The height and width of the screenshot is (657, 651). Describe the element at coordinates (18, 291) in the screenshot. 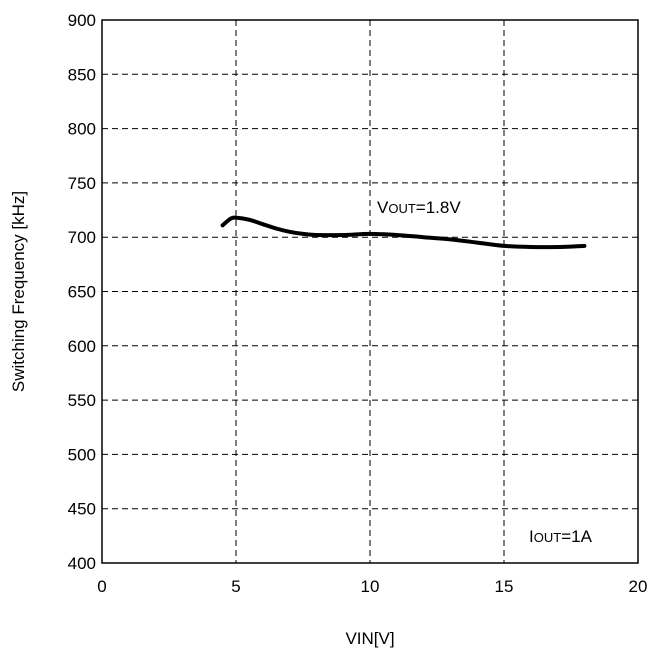

I see `y-axis-title: Switching Frequency [kHz]` at that location.